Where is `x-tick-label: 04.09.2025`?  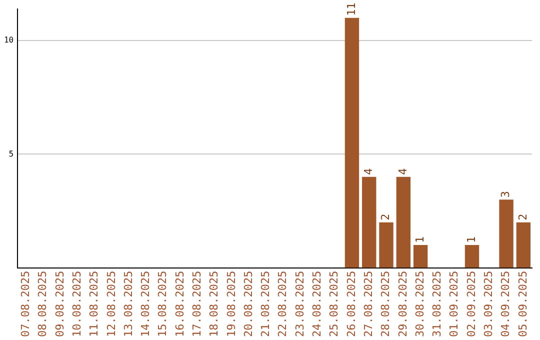
x-tick-label: 04.09.2025 is located at coordinates (505, 304).